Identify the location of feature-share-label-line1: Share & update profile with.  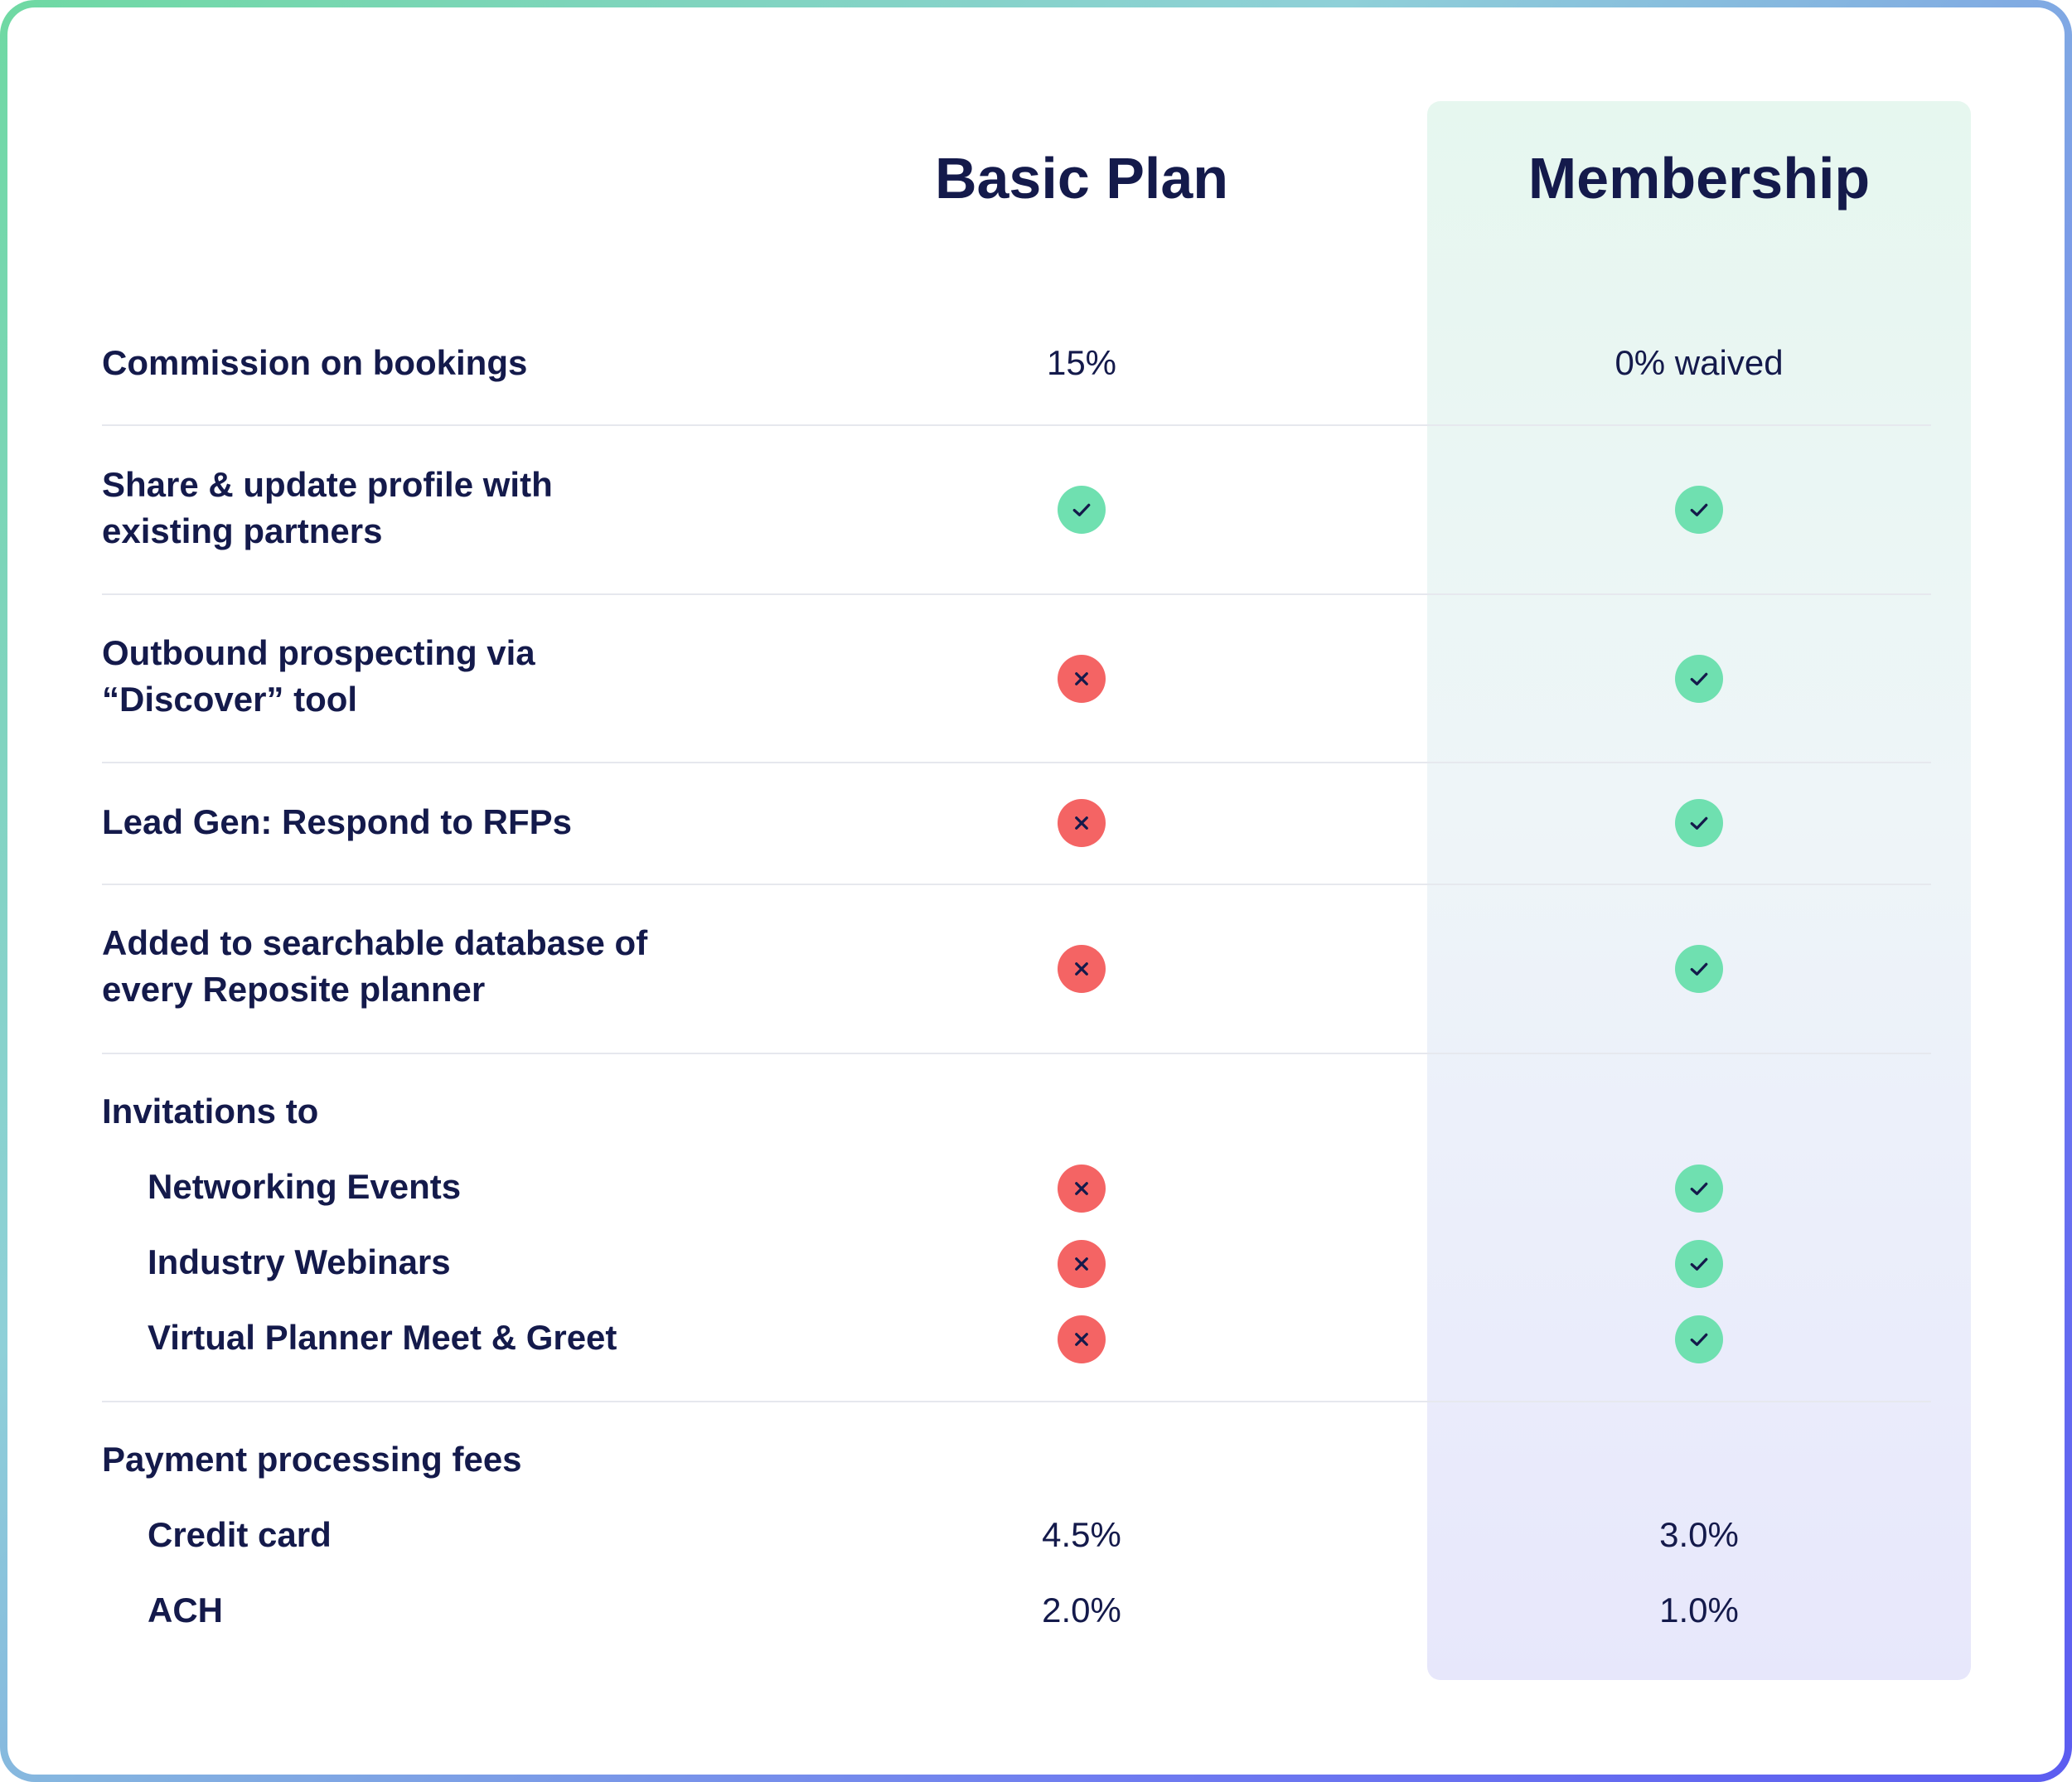
(327, 485).